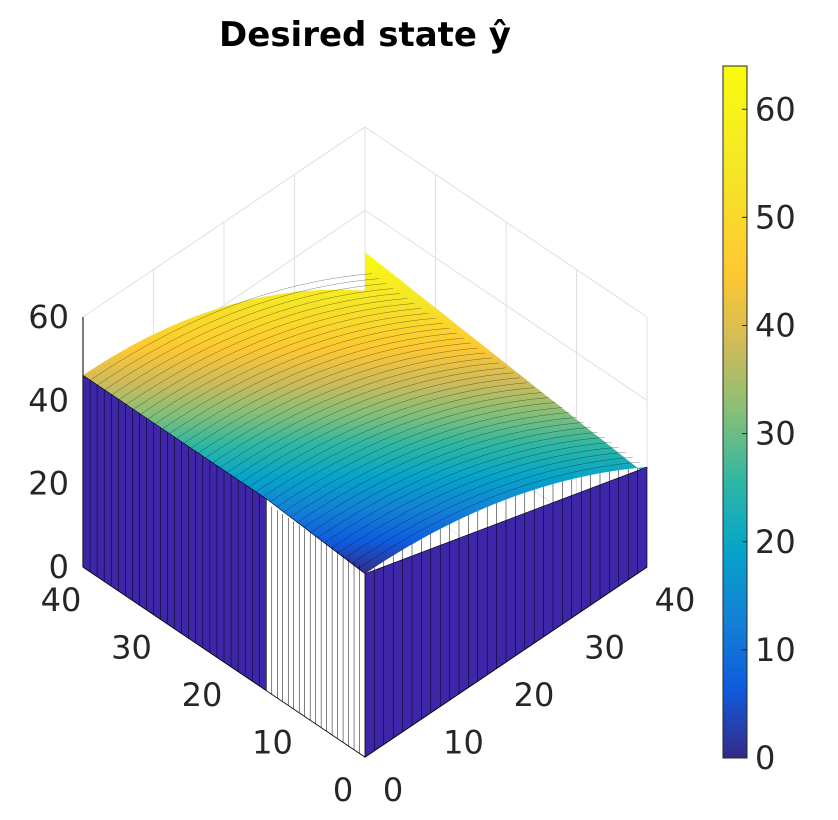 The image size is (838, 820). What do you see at coordinates (775, 326) in the screenshot?
I see `colorbar-tick-label: 40` at bounding box center [775, 326].